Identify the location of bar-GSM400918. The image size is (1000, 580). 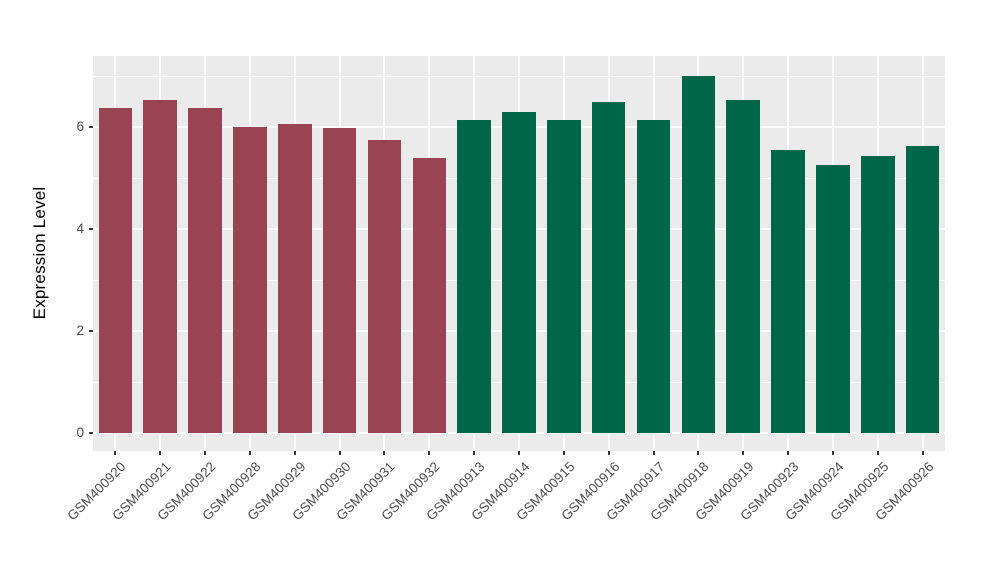
(698, 254).